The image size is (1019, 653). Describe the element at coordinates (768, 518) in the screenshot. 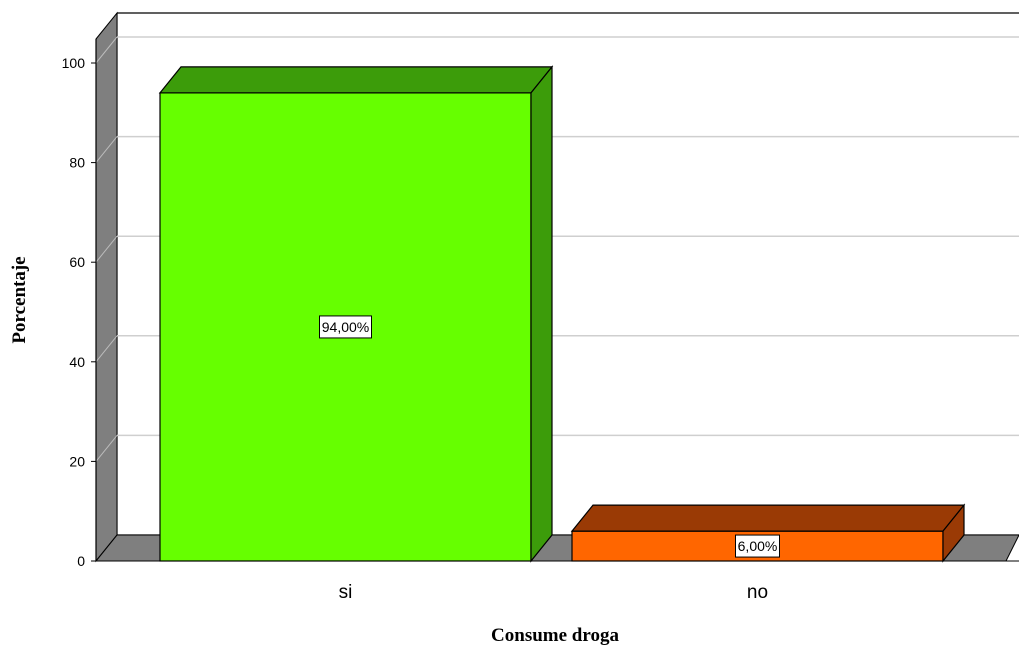

I see `bar-top-no` at that location.